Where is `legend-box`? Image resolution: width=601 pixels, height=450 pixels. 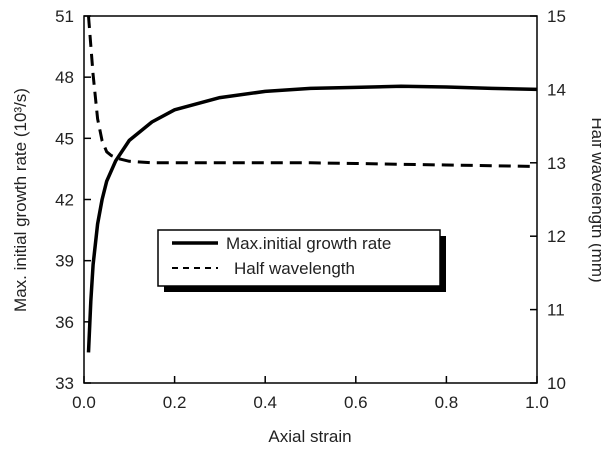
legend-box is located at coordinates (299, 258).